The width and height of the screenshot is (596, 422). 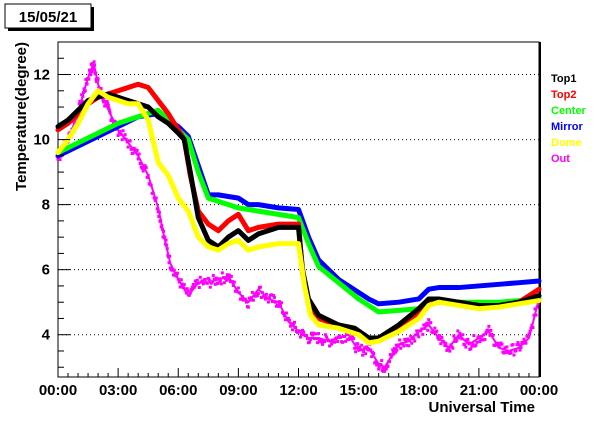 What do you see at coordinates (41, 205) in the screenshot?
I see `y-tick-labels: 4 6 8 10 12` at bounding box center [41, 205].